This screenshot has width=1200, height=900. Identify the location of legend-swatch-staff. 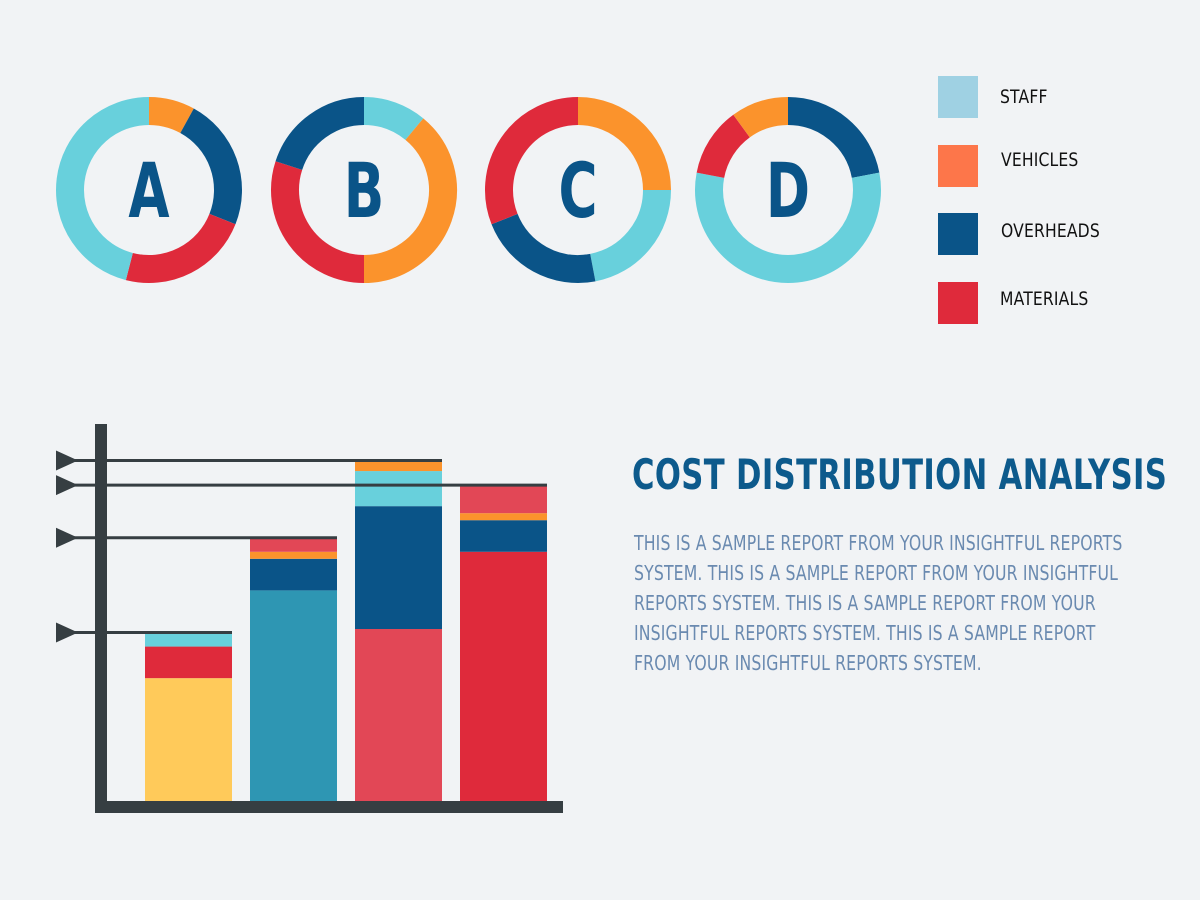
(958, 97).